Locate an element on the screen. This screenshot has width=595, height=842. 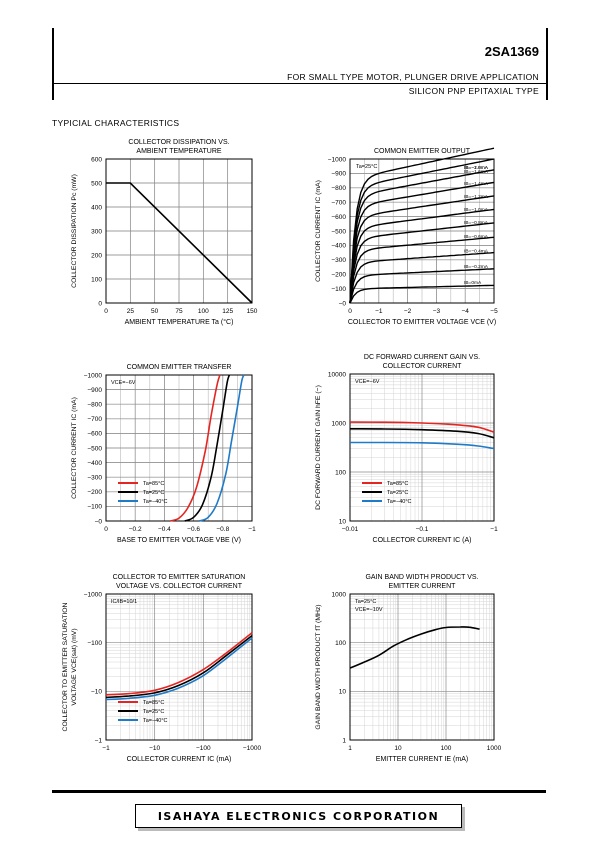
x-tick-label: −100 is located at coordinates (203, 748).